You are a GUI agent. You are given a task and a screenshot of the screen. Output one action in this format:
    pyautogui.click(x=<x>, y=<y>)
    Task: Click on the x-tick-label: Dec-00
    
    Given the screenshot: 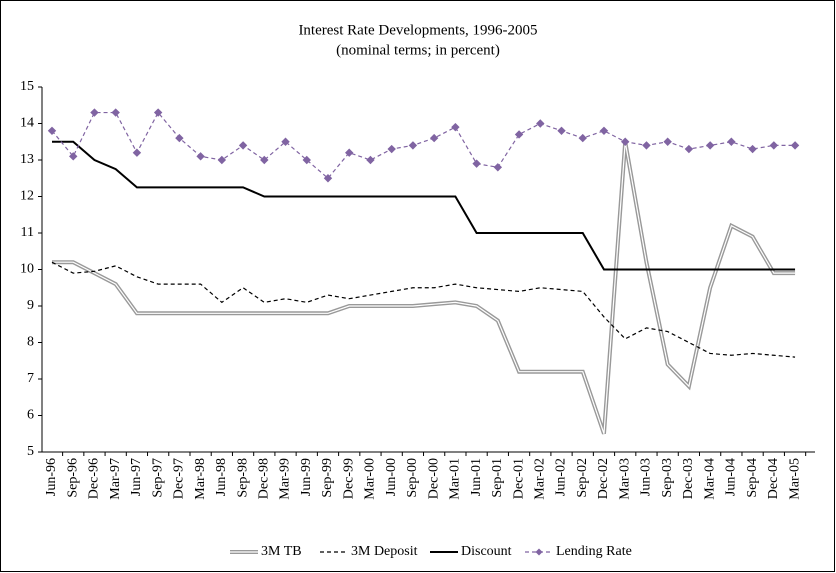 What is the action you would take?
    pyautogui.click(x=433, y=478)
    